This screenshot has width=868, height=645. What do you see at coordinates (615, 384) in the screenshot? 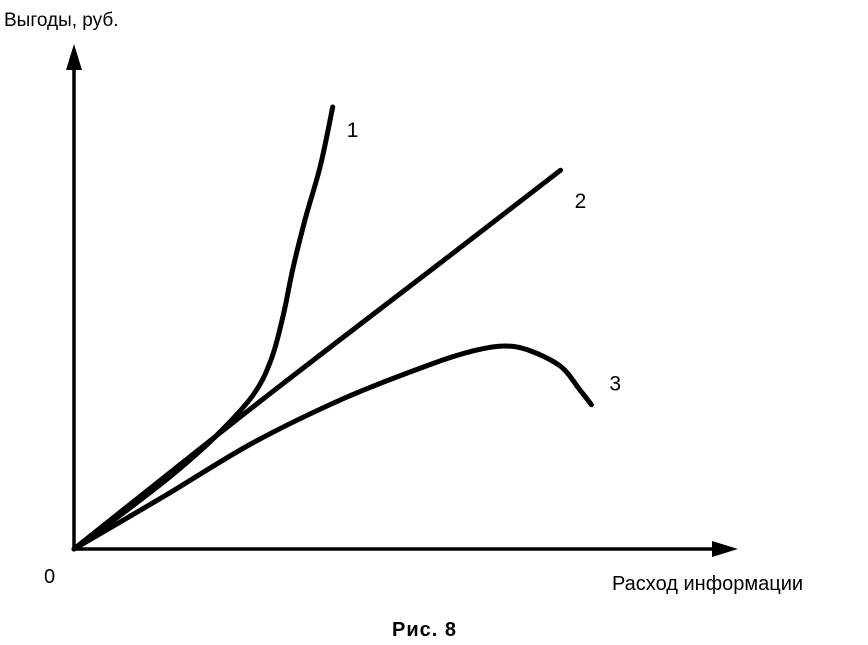
I see `series-3-label: 3` at bounding box center [615, 384].